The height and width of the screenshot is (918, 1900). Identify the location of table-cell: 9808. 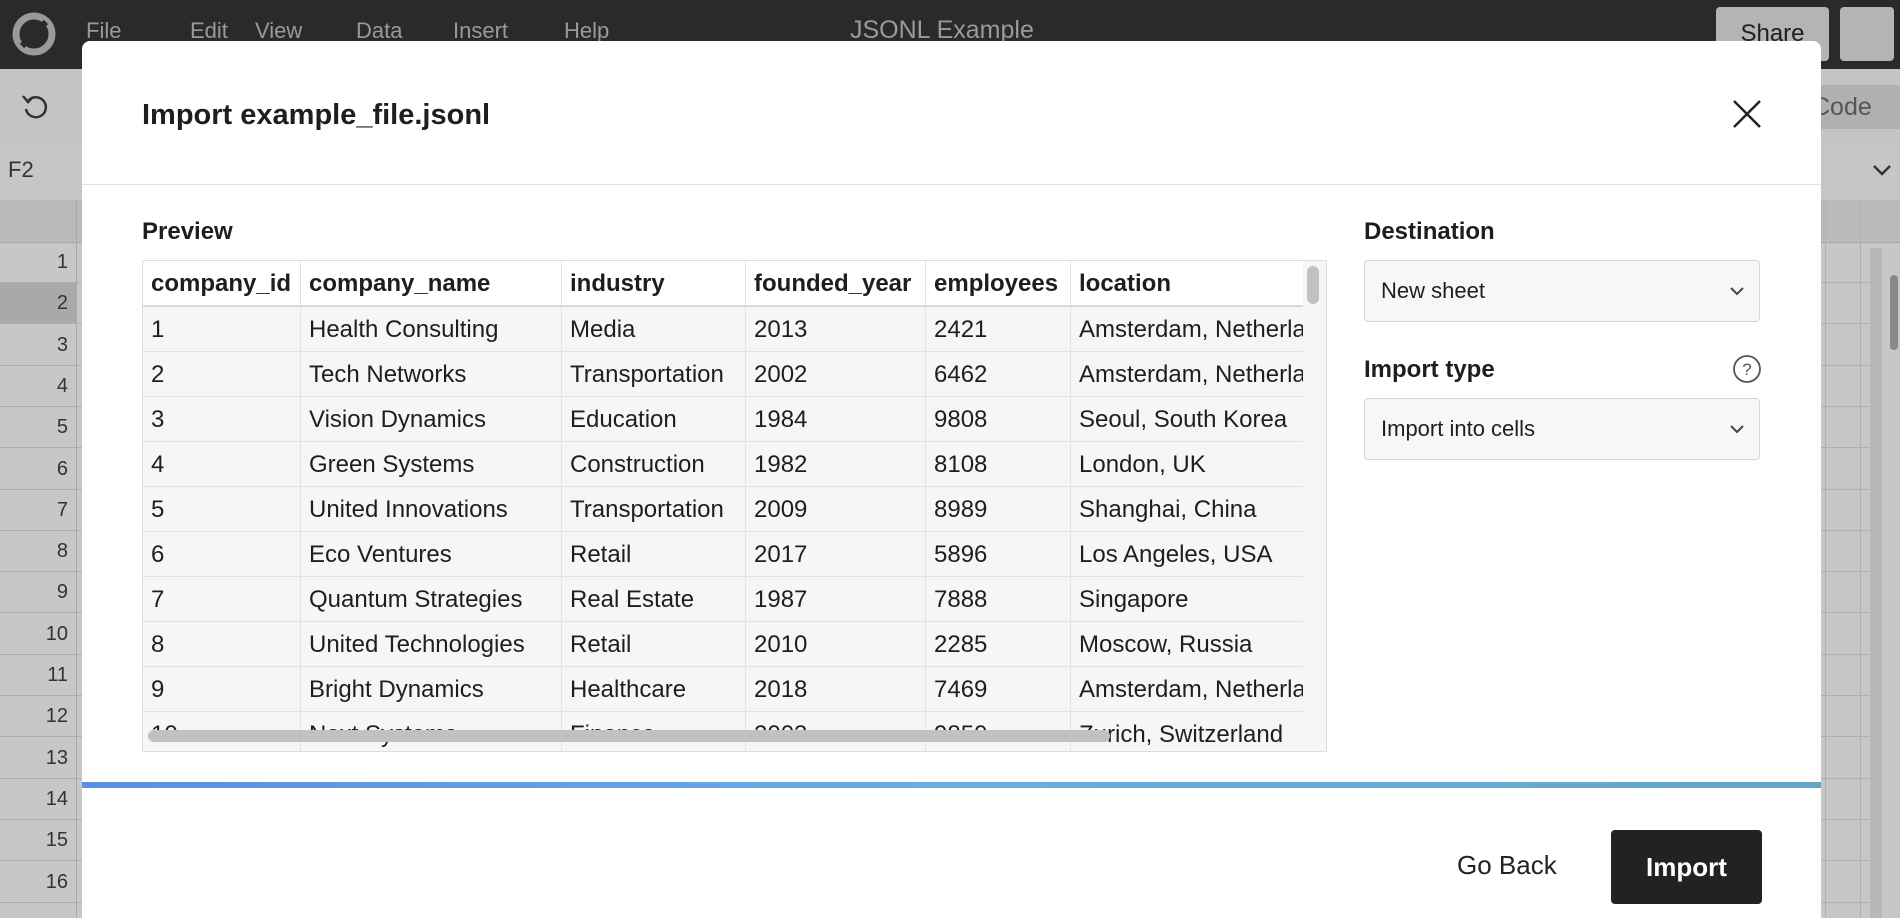
(998, 419).